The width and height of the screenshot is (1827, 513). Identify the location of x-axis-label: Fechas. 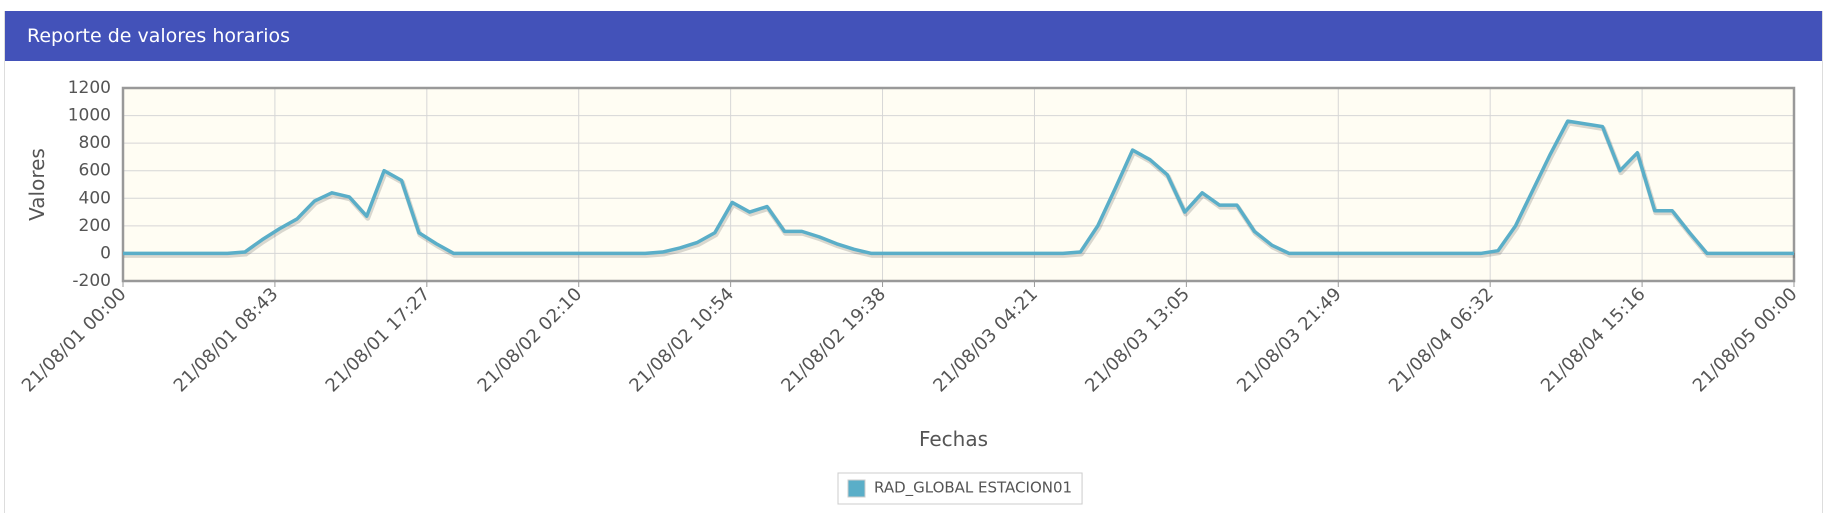
(953, 439).